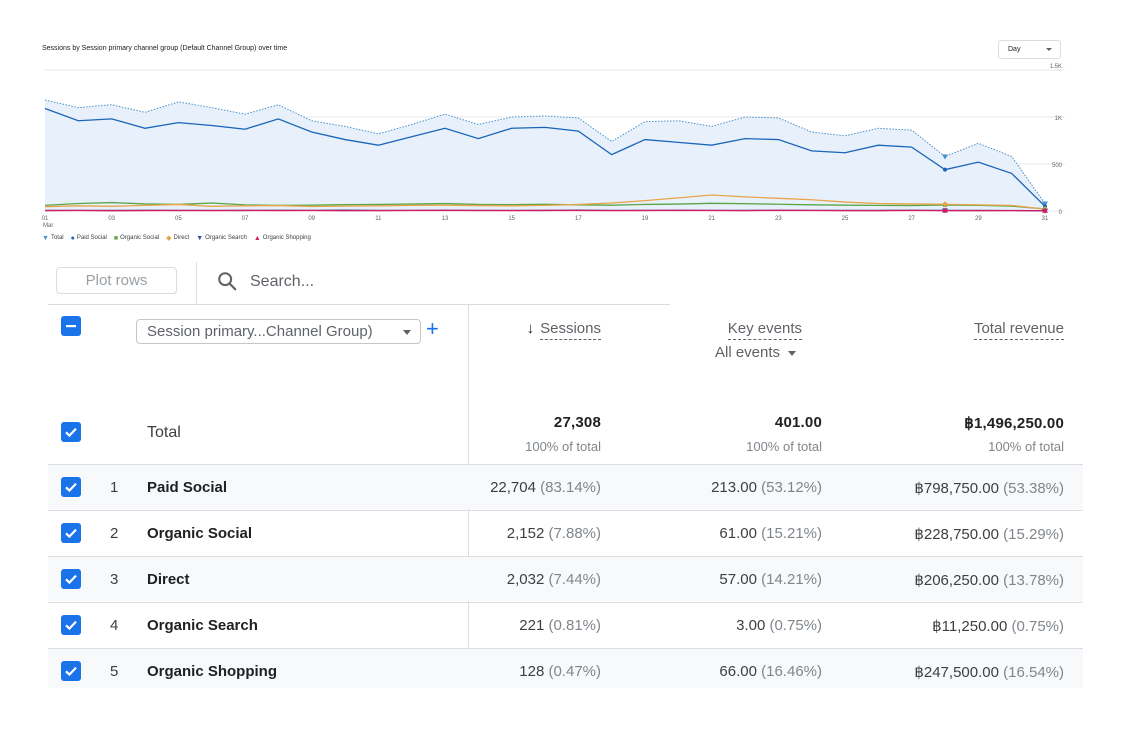 This screenshot has height=733, width=1139. What do you see at coordinates (1057, 166) in the screenshot?
I see `y-tick-label: 500` at bounding box center [1057, 166].